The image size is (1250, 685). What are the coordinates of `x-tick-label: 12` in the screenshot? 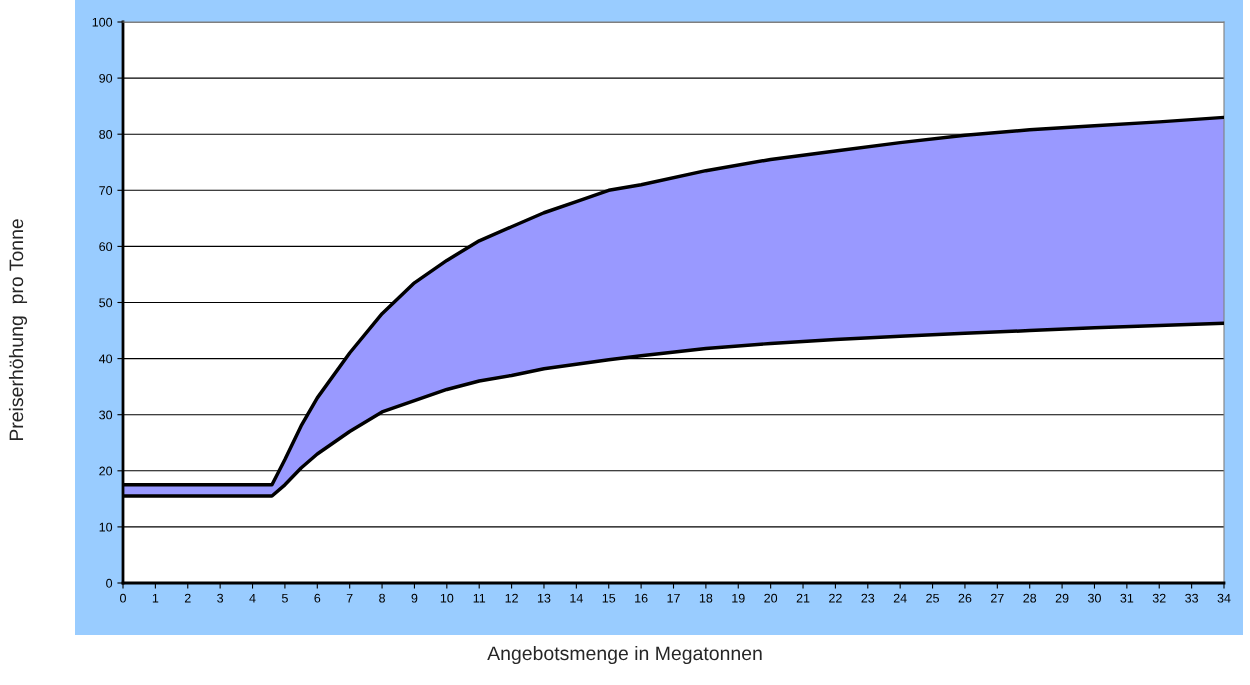 It's located at (511, 598).